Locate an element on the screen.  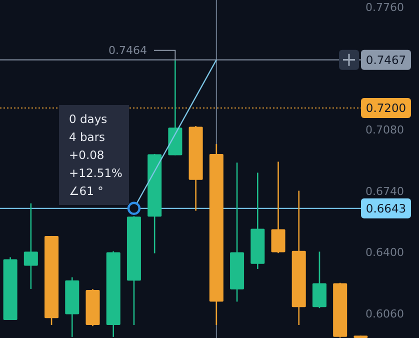
y-tick-label: 0.7080 is located at coordinates (385, 129).